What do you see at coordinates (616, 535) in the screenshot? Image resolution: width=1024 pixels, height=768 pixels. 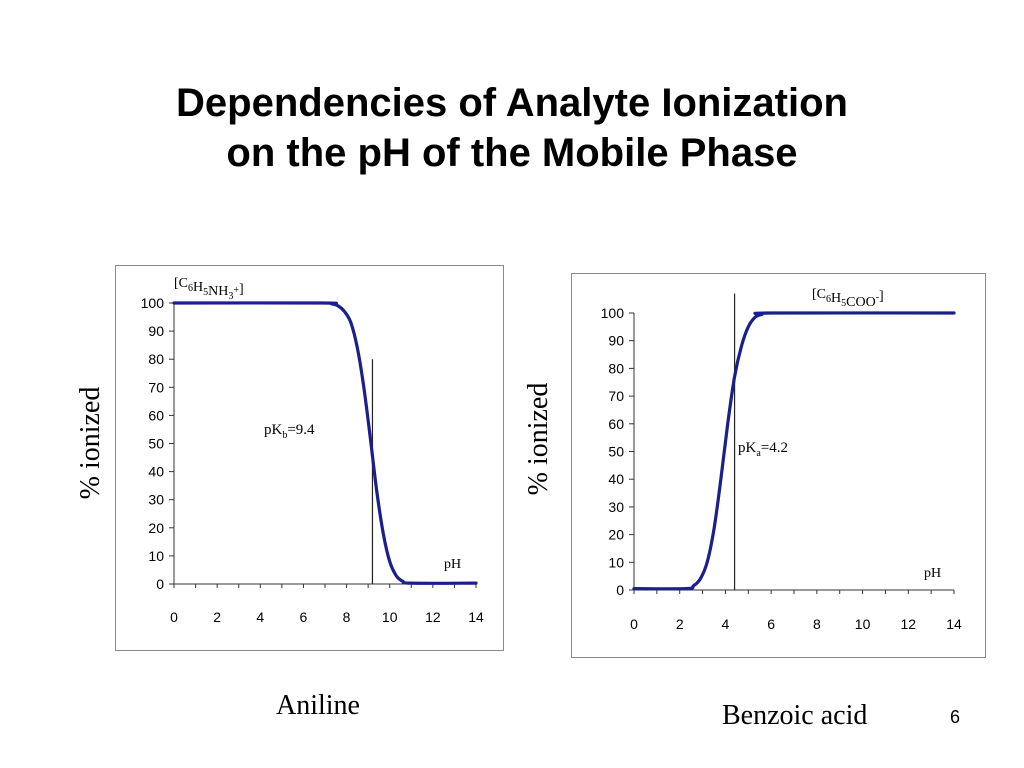 I see `benzoic-acid-y-tick-label: 20` at bounding box center [616, 535].